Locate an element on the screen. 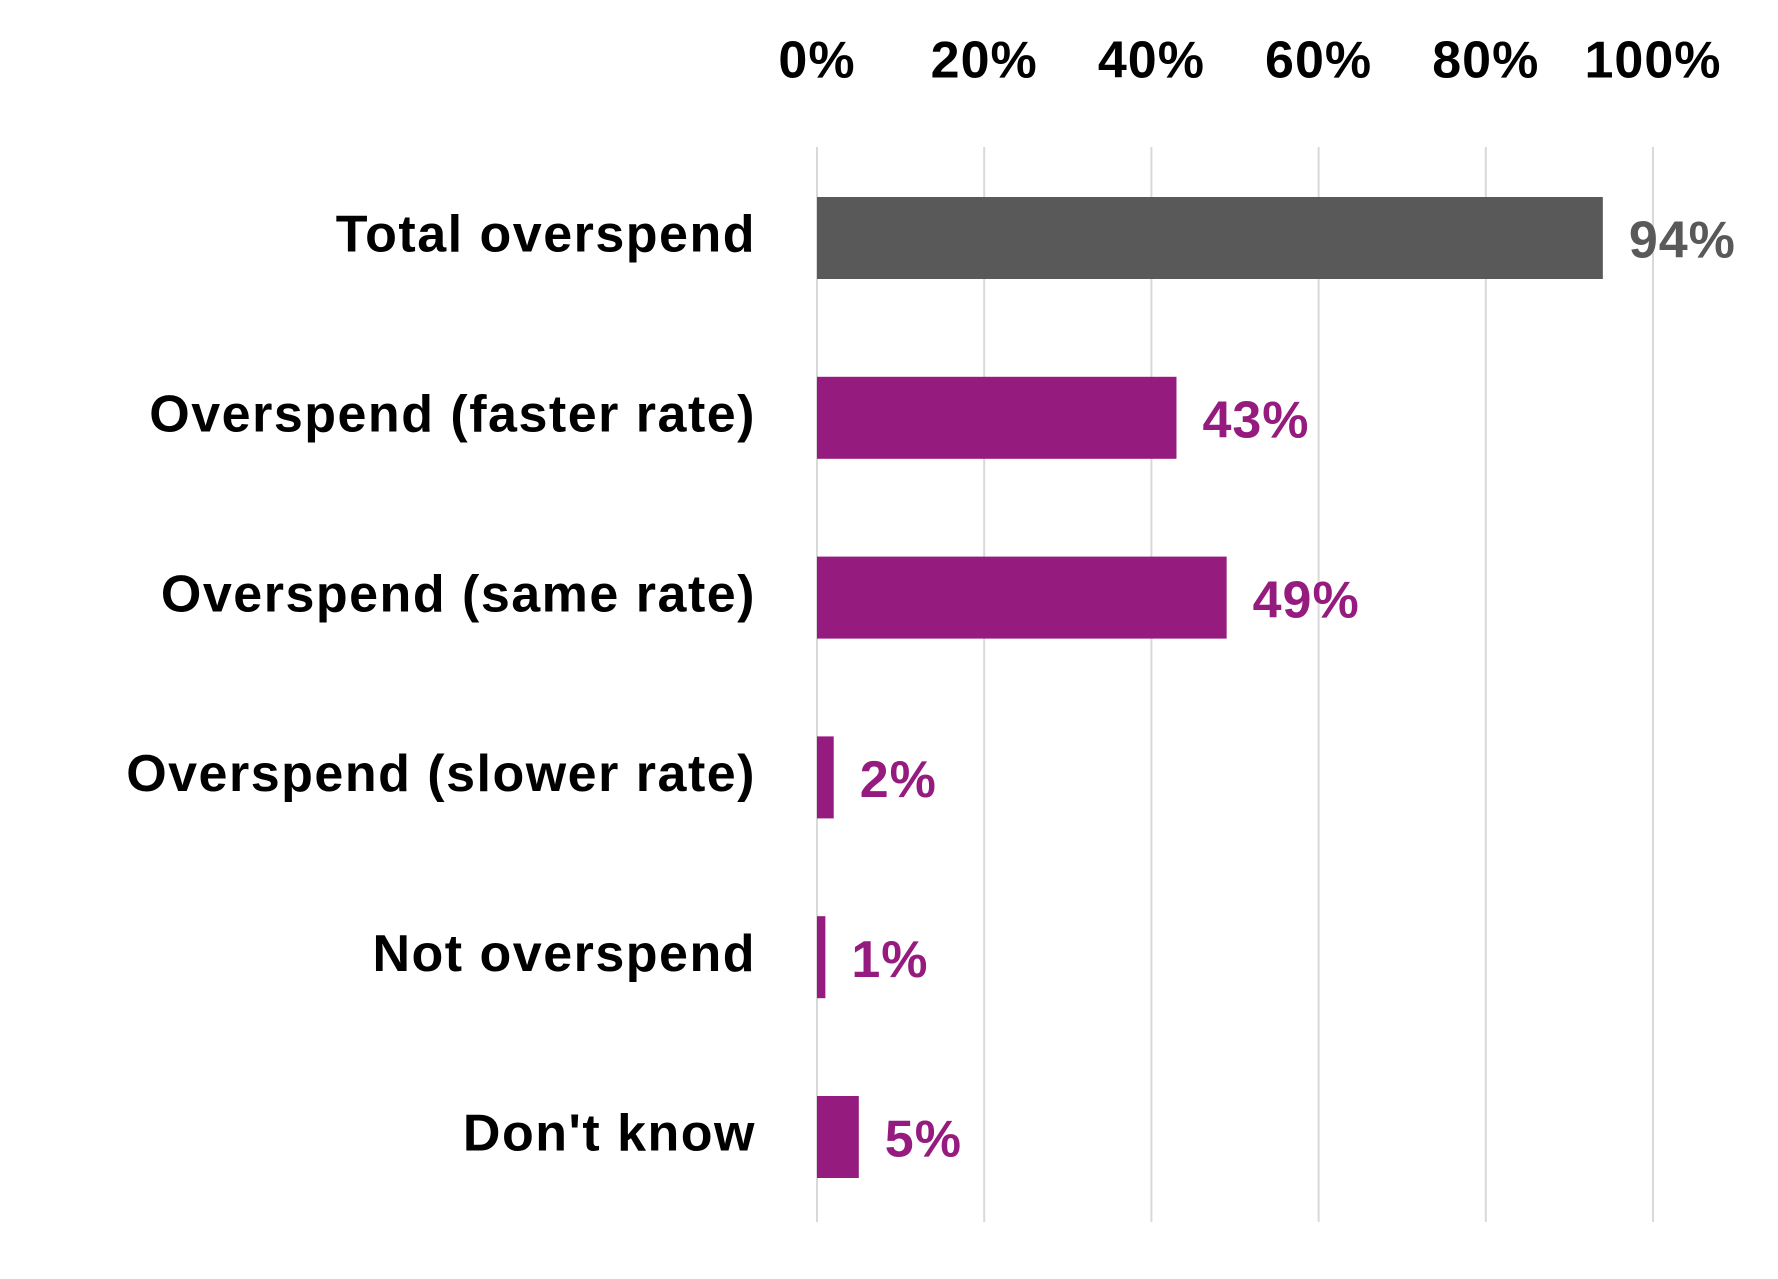 This screenshot has width=1778, height=1279. x-tick-label: 100% is located at coordinates (1653, 61).